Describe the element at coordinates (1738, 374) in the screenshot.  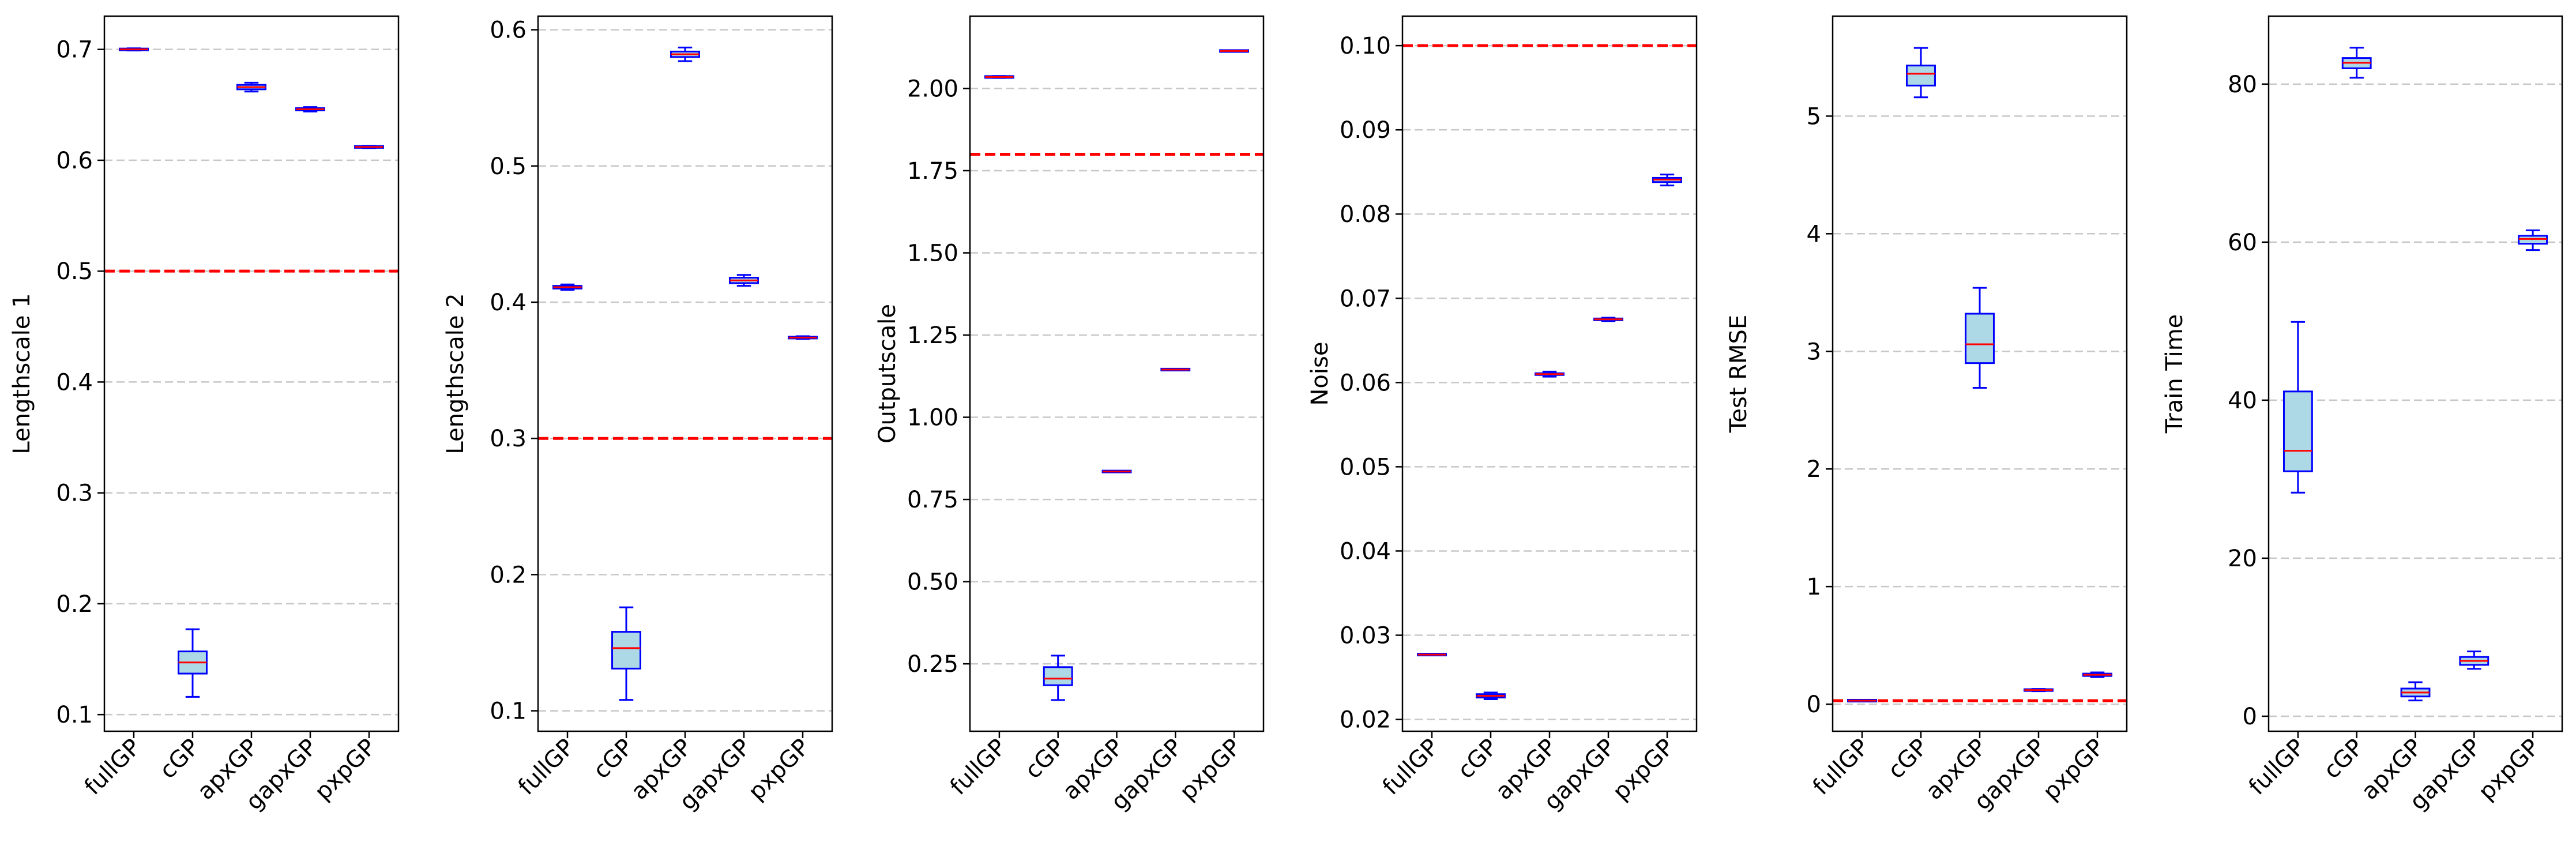
I see `y-axis-label: Test RMSE` at that location.